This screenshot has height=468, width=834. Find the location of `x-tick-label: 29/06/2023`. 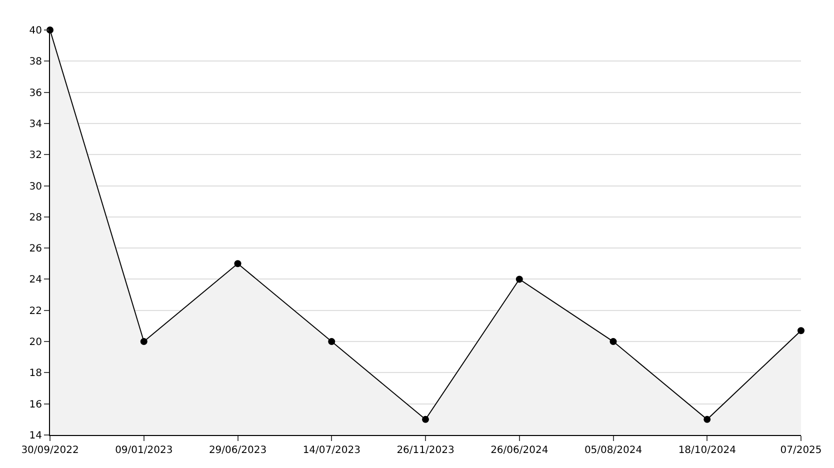

x-tick-label: 29/06/2023 is located at coordinates (237, 450).